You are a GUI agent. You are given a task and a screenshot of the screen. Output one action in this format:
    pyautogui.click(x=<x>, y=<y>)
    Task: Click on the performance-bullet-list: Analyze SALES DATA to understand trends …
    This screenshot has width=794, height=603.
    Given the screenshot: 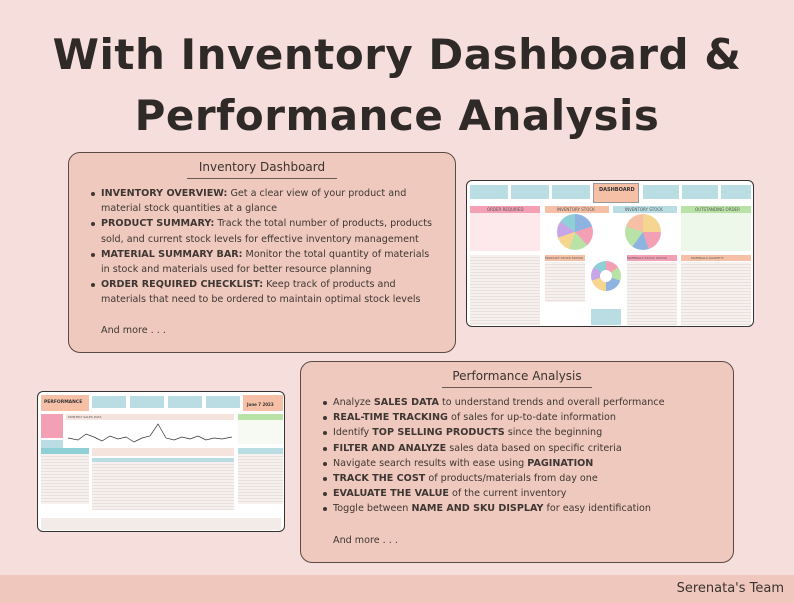 What is the action you would take?
    pyautogui.click(x=521, y=456)
    